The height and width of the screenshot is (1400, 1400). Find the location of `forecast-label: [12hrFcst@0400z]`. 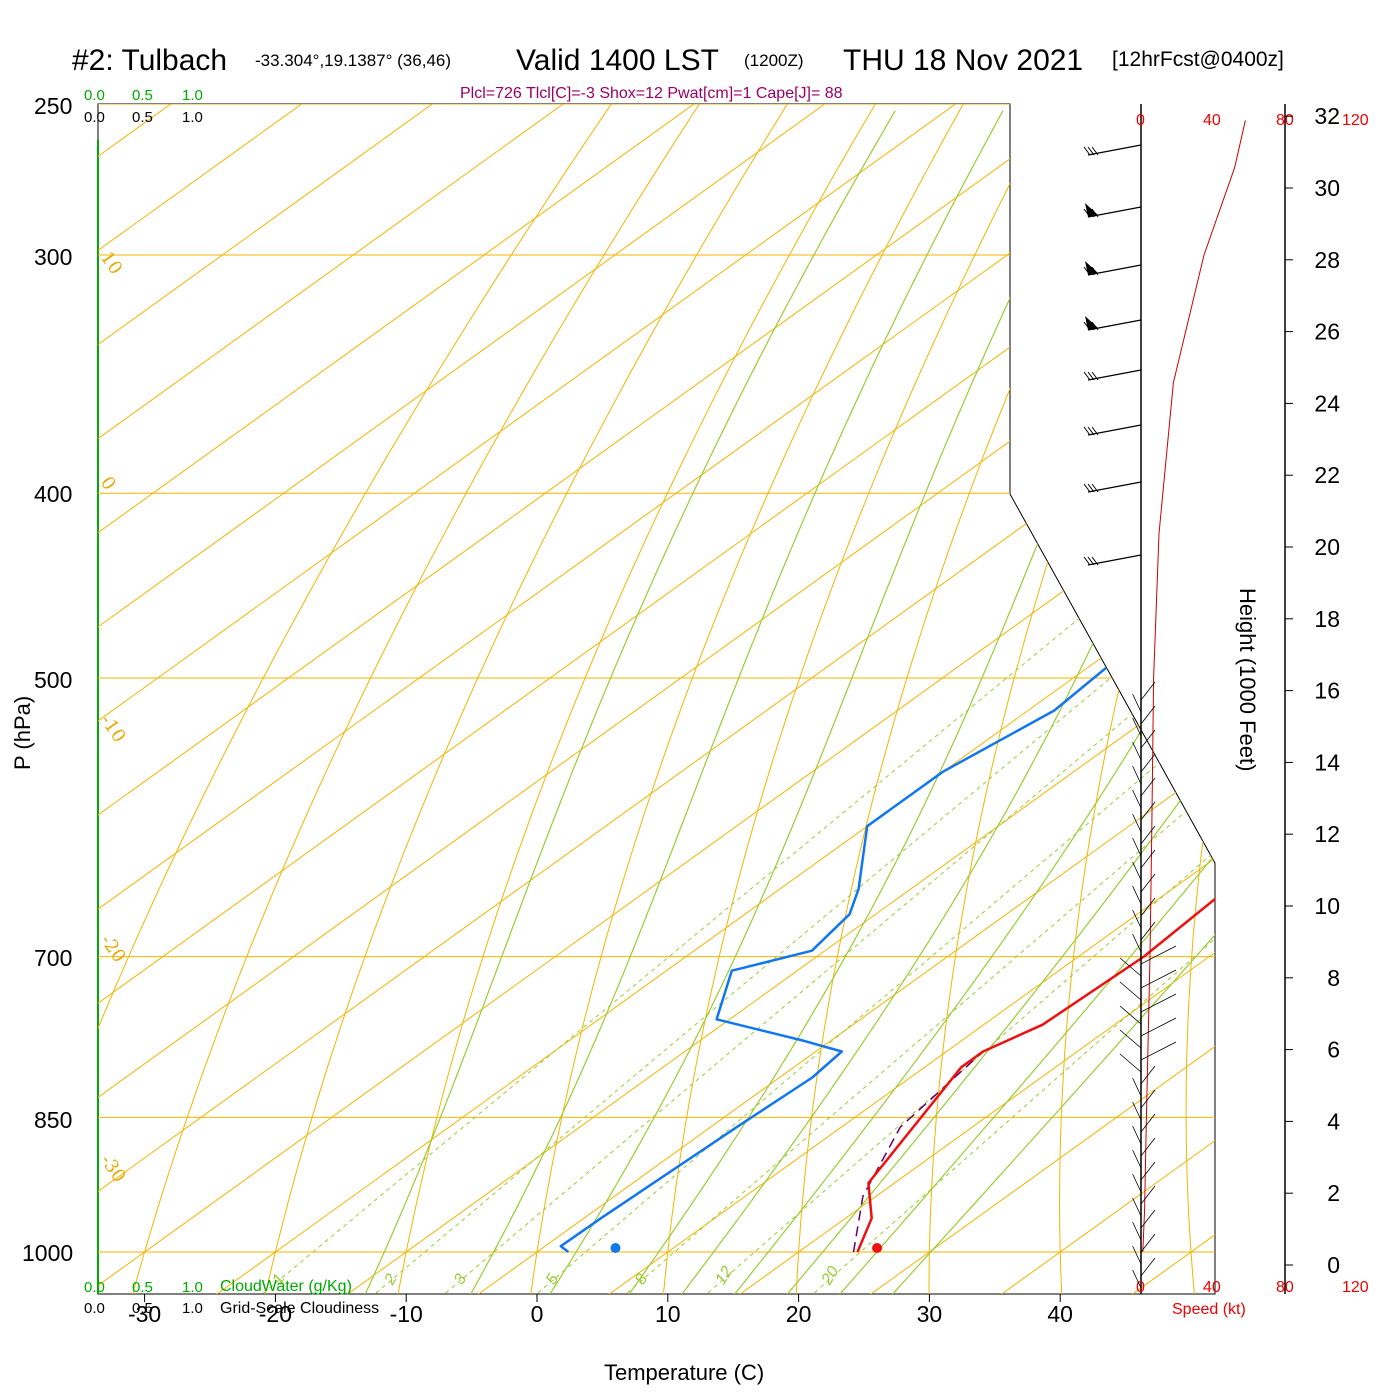

forecast-label: [12hrFcst@0400z] is located at coordinates (1198, 59).